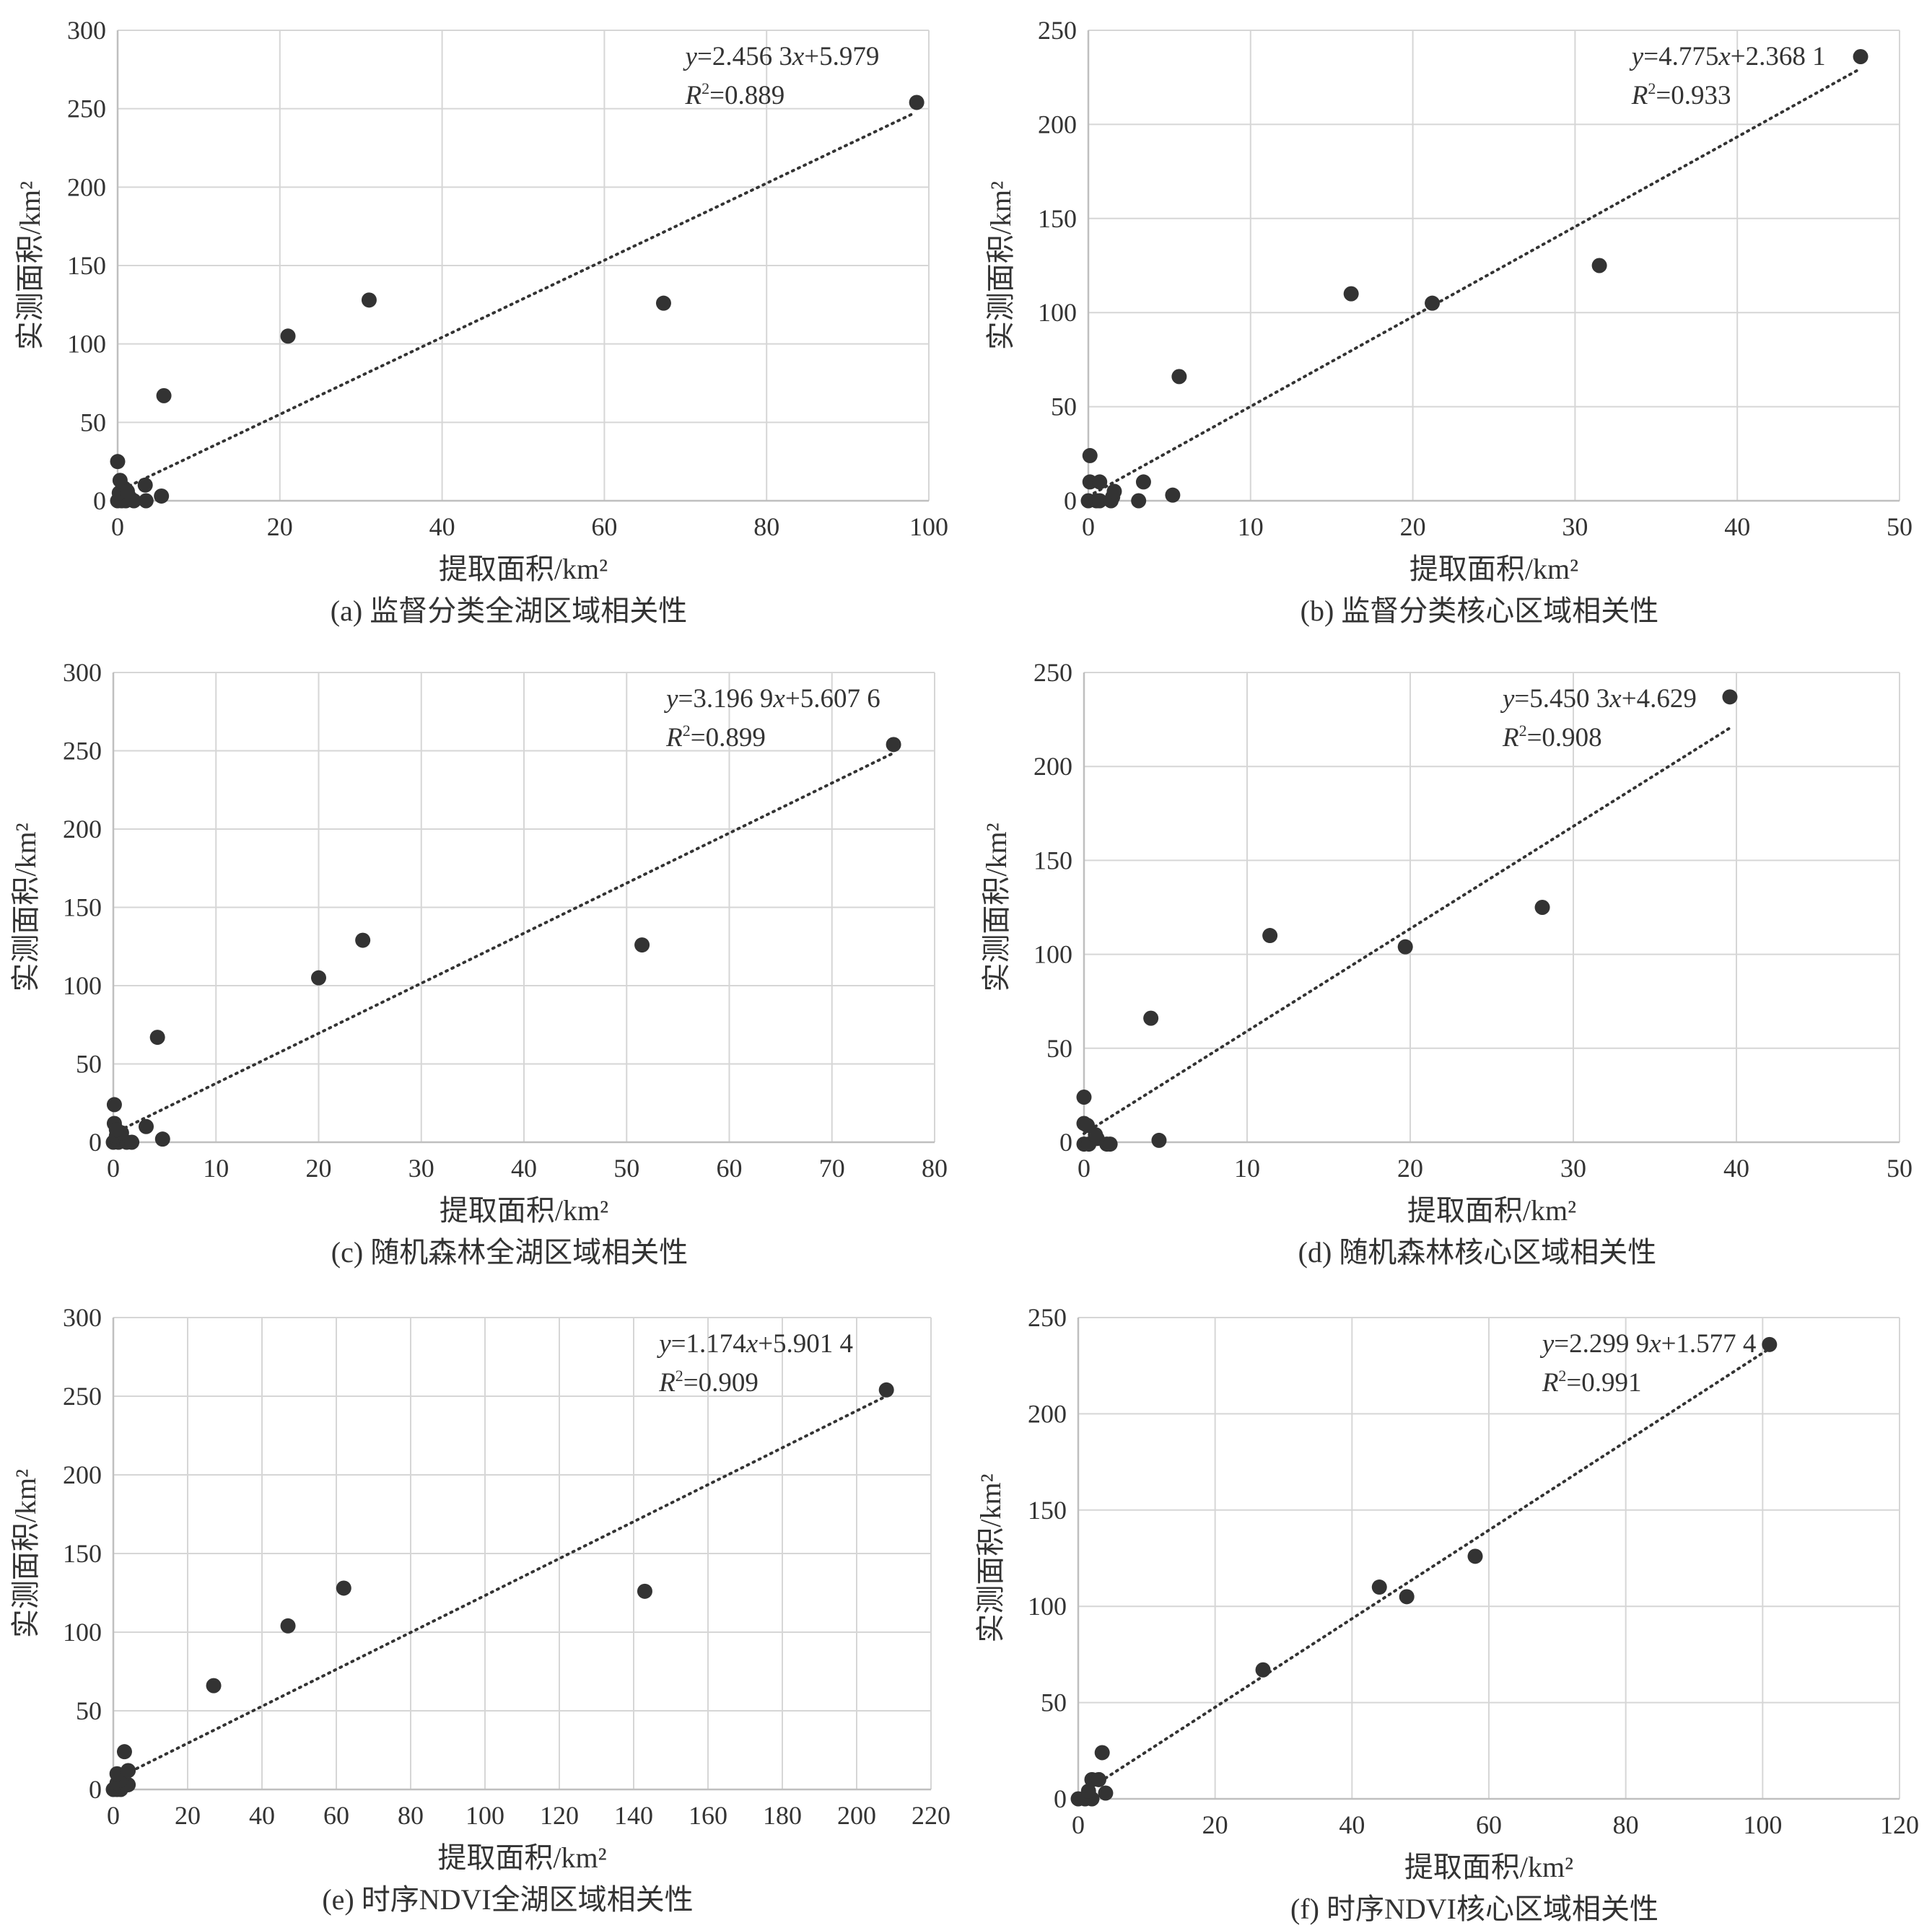  I want to click on x-tick-label: 50, so click(1900, 526).